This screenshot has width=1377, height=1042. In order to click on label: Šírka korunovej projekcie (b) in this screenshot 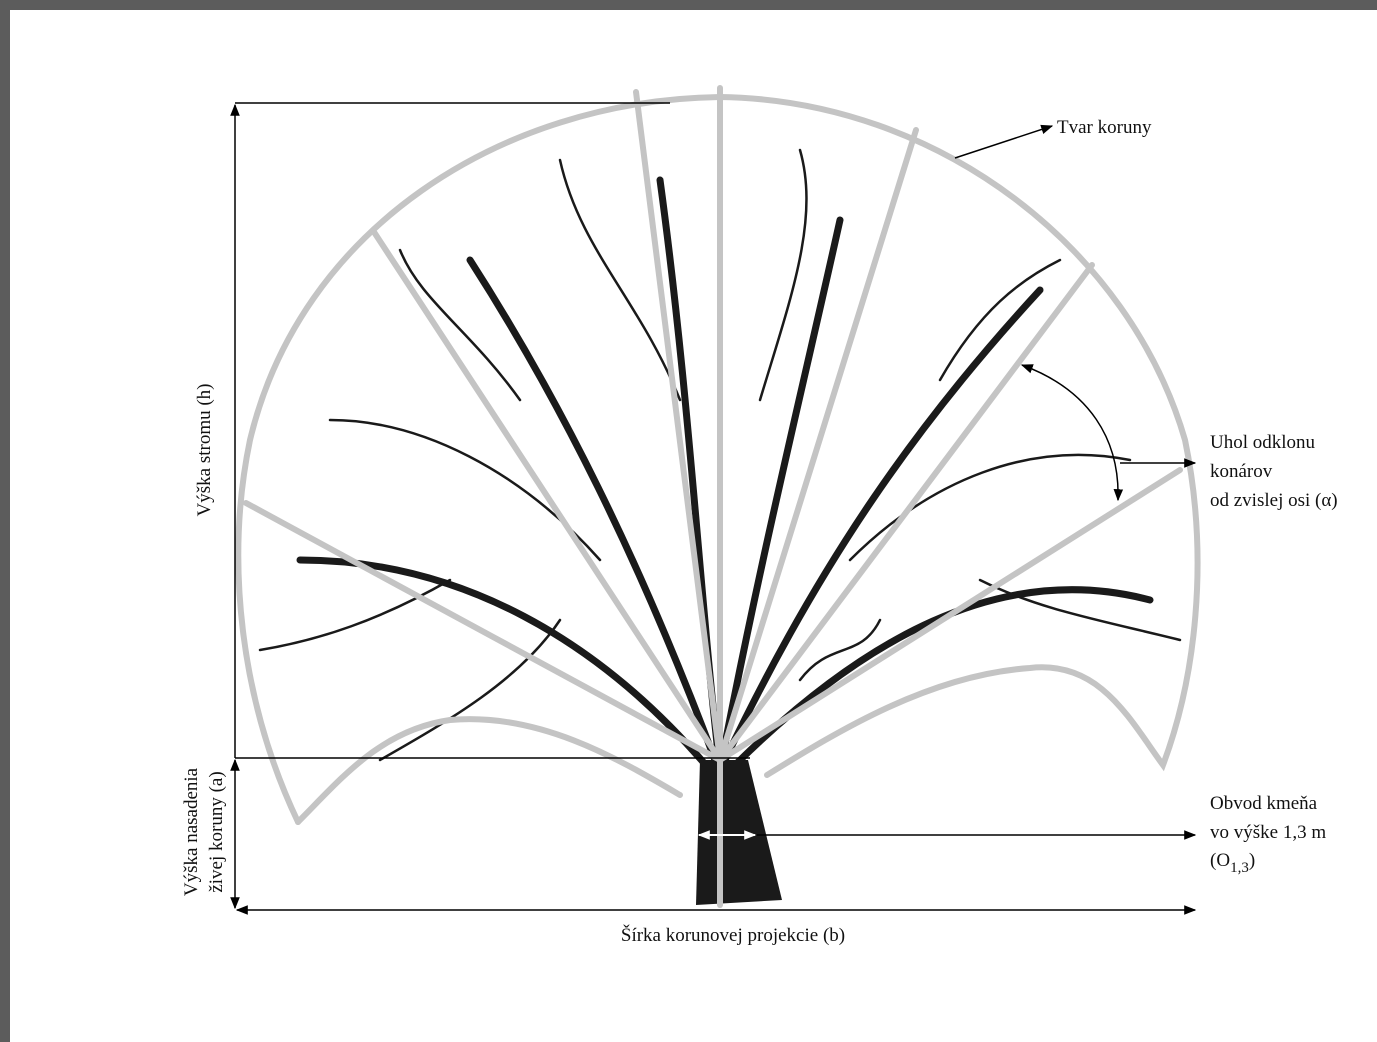, I will do `click(733, 935)`.